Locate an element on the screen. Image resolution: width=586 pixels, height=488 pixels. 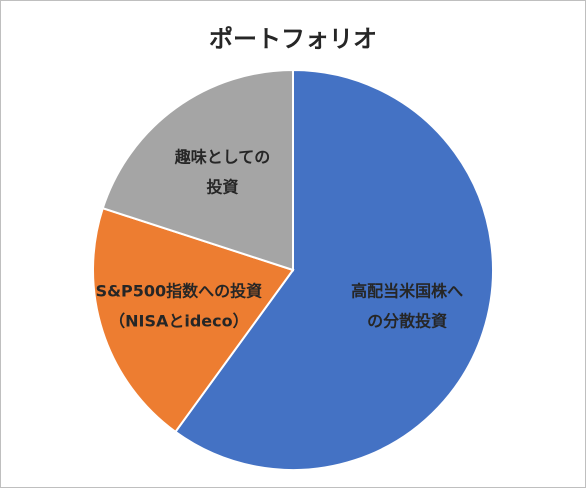
slice-label: S&P500指数への投資 is located at coordinates (179, 291).